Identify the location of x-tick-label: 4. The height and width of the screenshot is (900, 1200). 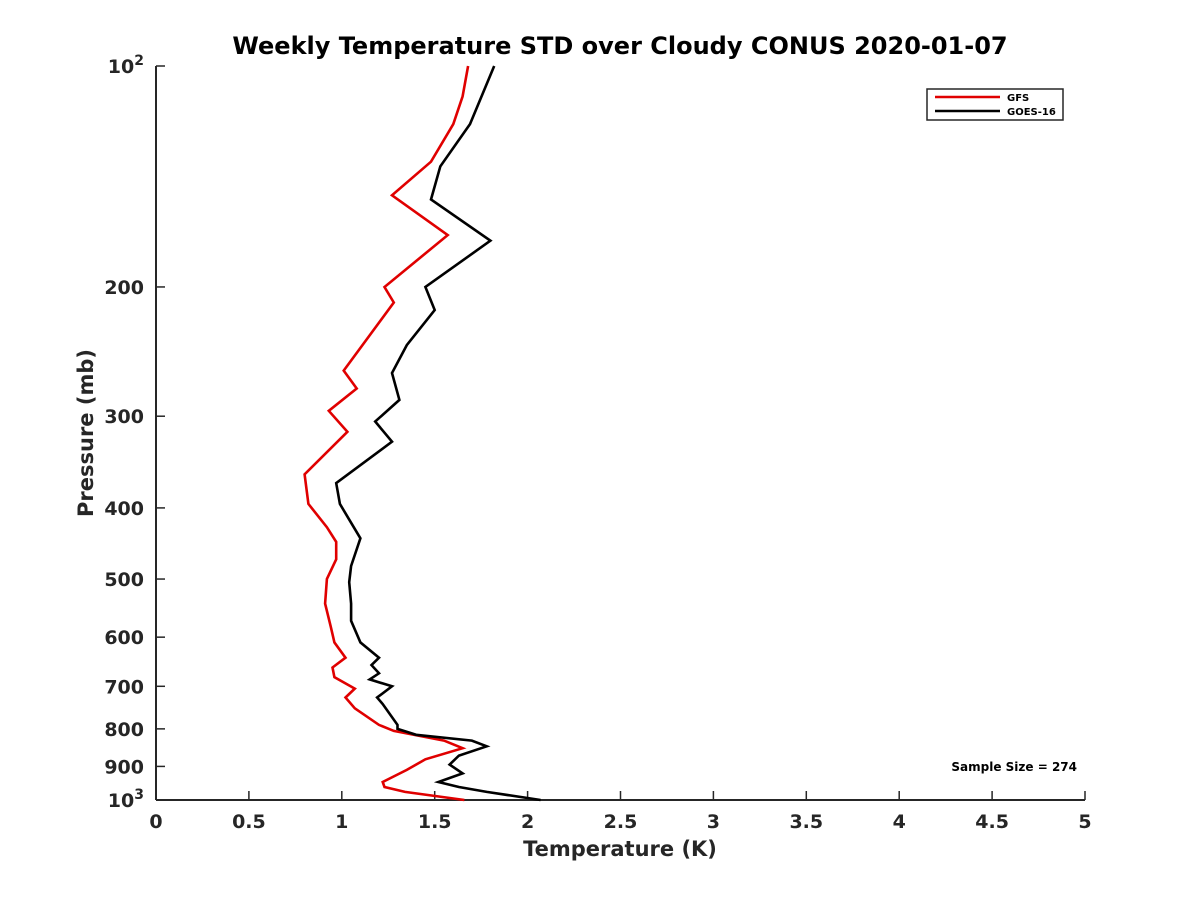
(899, 822).